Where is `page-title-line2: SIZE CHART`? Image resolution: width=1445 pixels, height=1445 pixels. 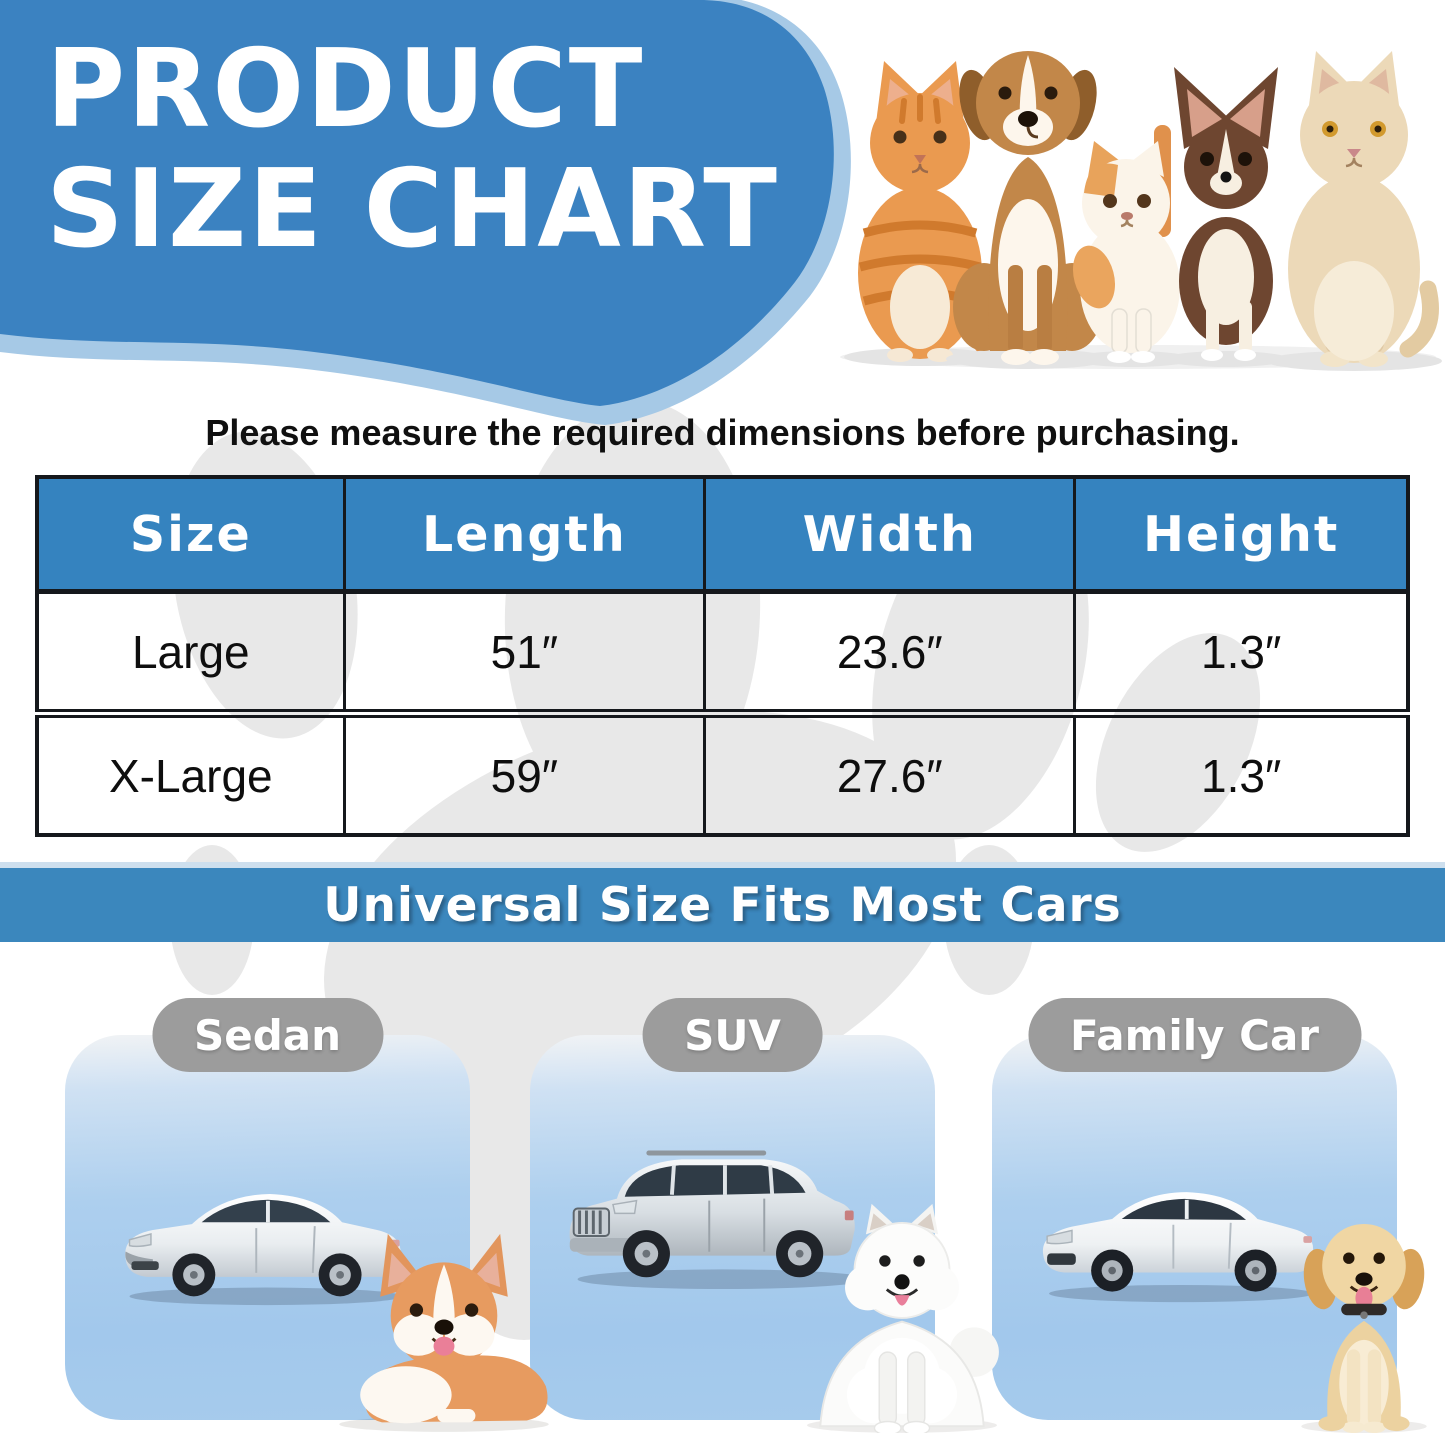 page-title-line2: SIZE CHART is located at coordinates (412, 209).